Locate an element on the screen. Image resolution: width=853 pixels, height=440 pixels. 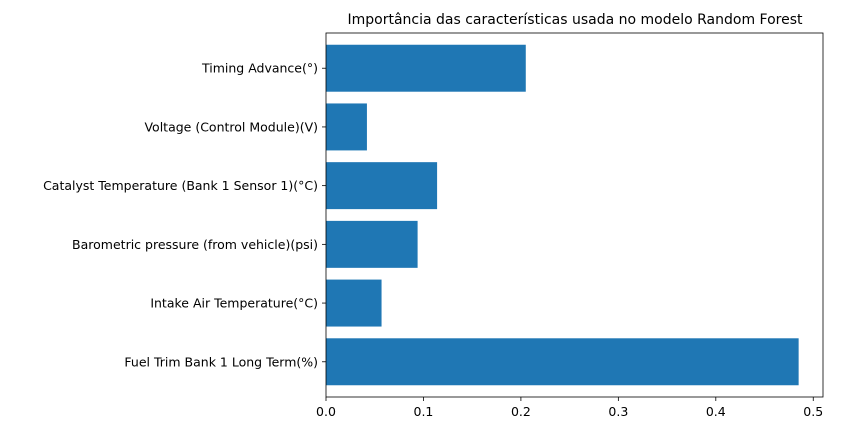
x-axis-ticks: 0.0 0.1 0.2 0.3 0.4 0.5 is located at coordinates (569, 408).